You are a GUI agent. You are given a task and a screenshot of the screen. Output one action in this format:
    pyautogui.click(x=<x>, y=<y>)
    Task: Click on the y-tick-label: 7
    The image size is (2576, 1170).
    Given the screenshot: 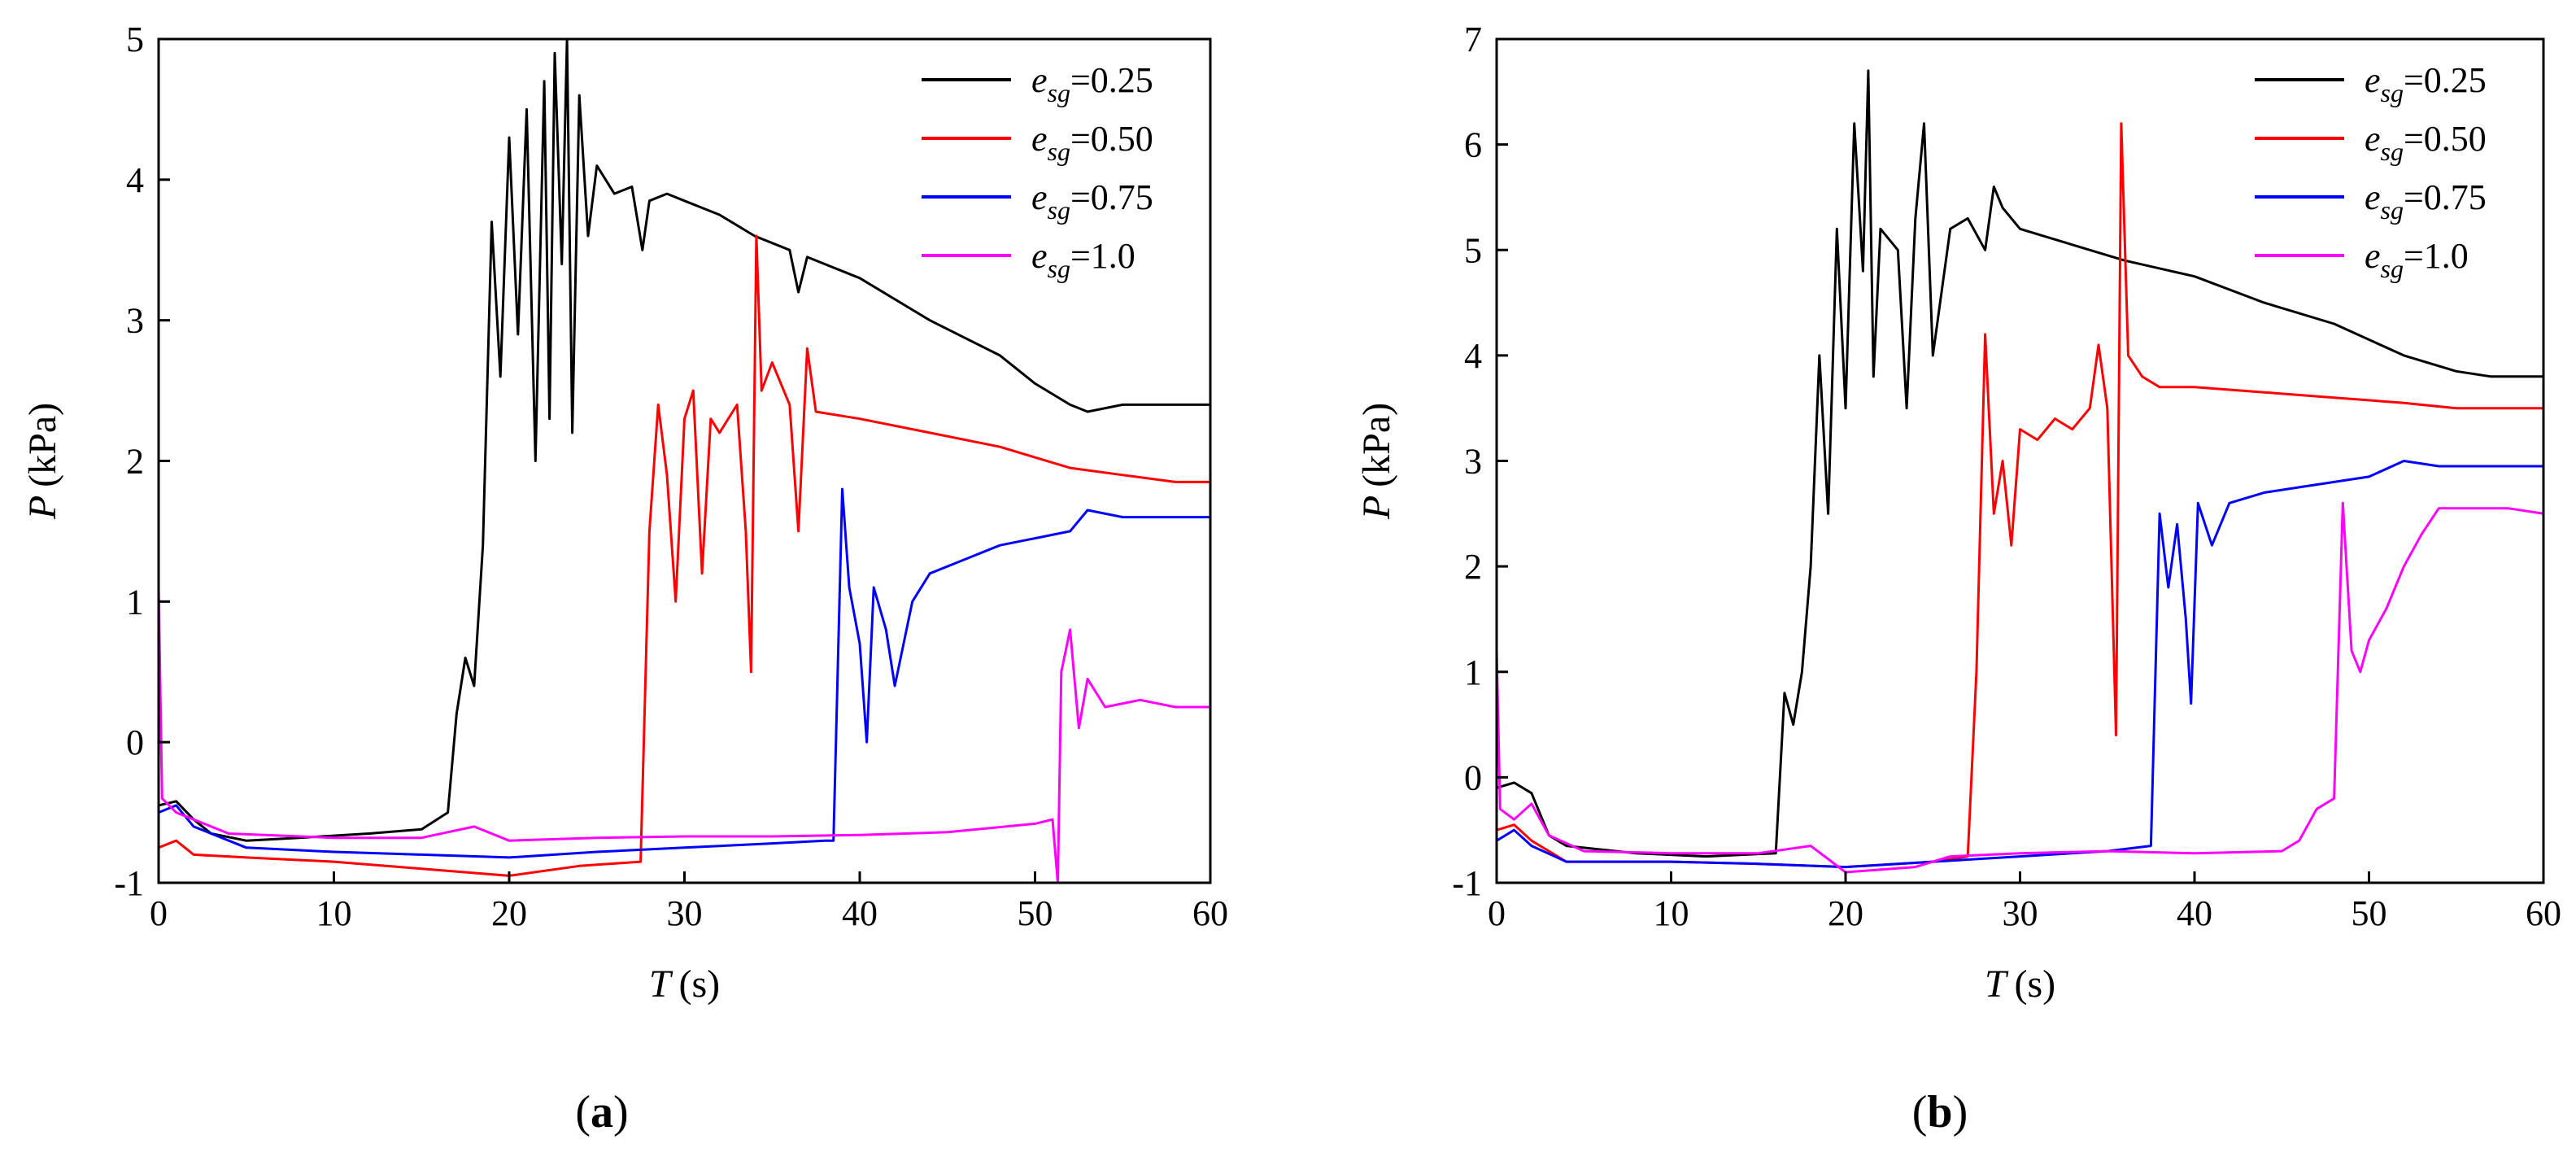 What is the action you would take?
    pyautogui.click(x=1473, y=39)
    